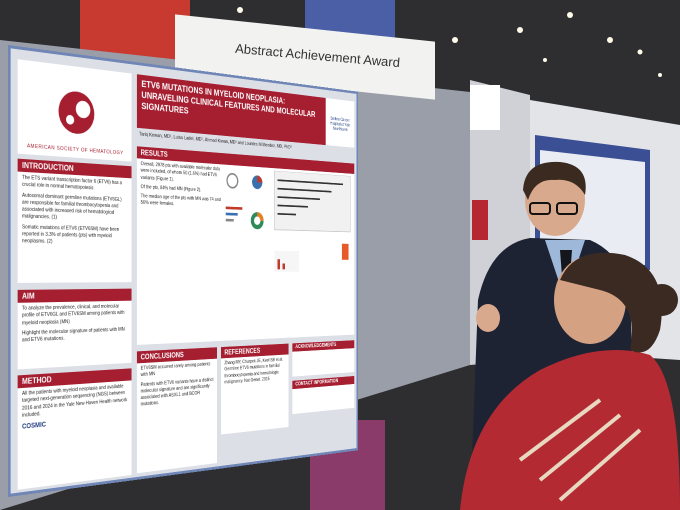 Image resolution: width=680 pixels, height=510 pixels. What do you see at coordinates (480, 220) in the screenshot?
I see `sign` at bounding box center [480, 220].